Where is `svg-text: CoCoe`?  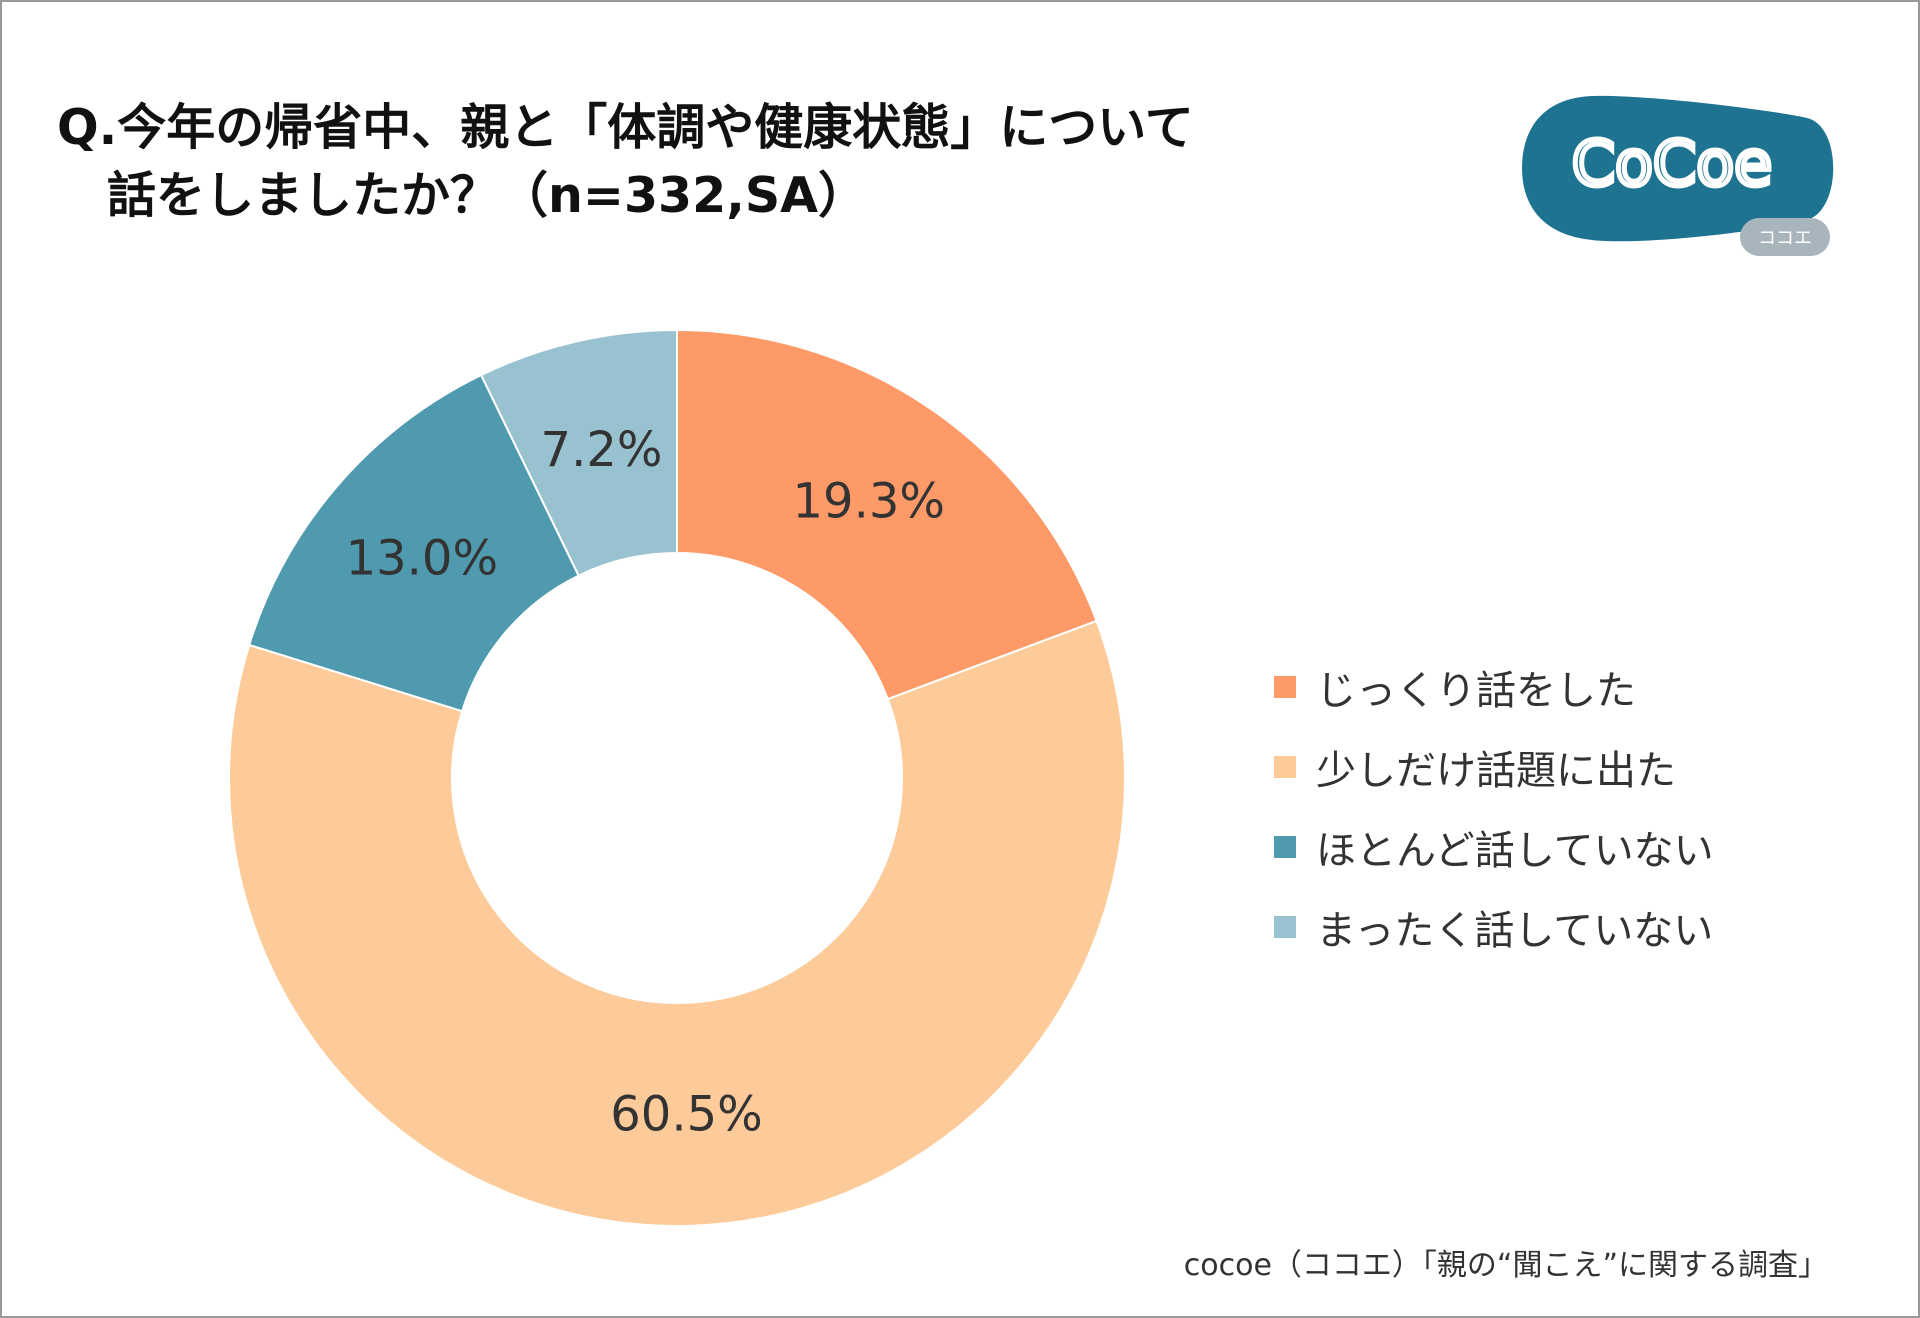
svg-text: CoCoe is located at coordinates (1672, 163).